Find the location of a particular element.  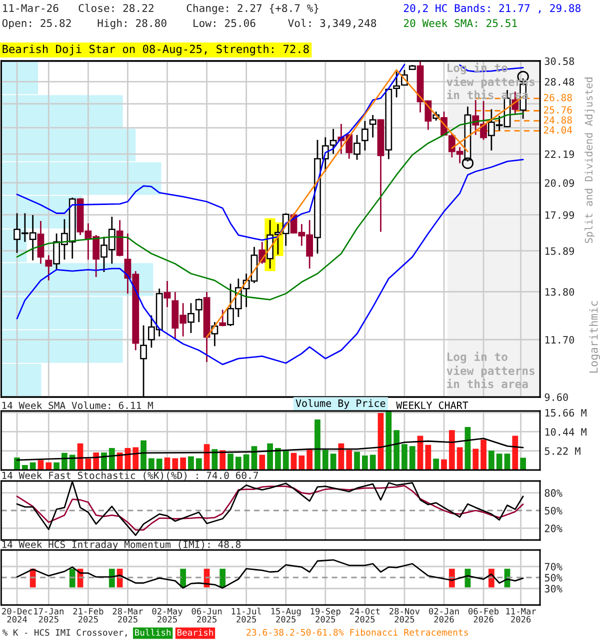

ref-line-label: 24.04 is located at coordinates (558, 130).